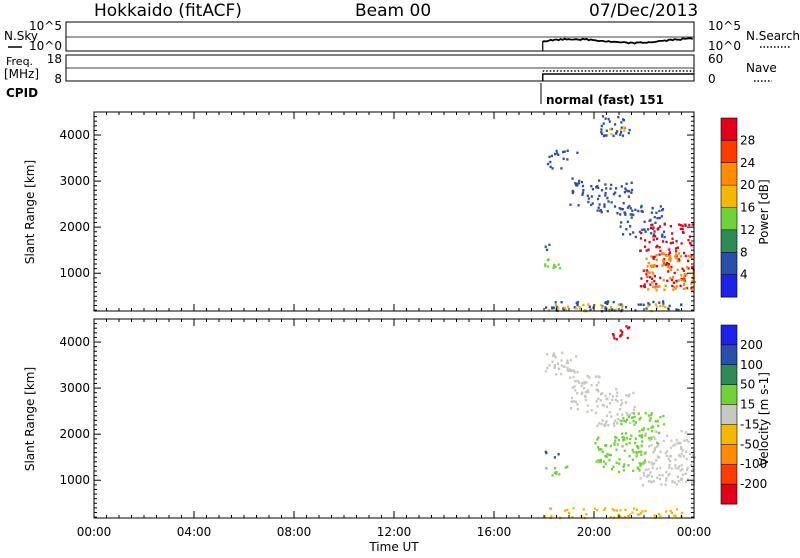  I want to click on colorbar-swatch, so click(729, 434).